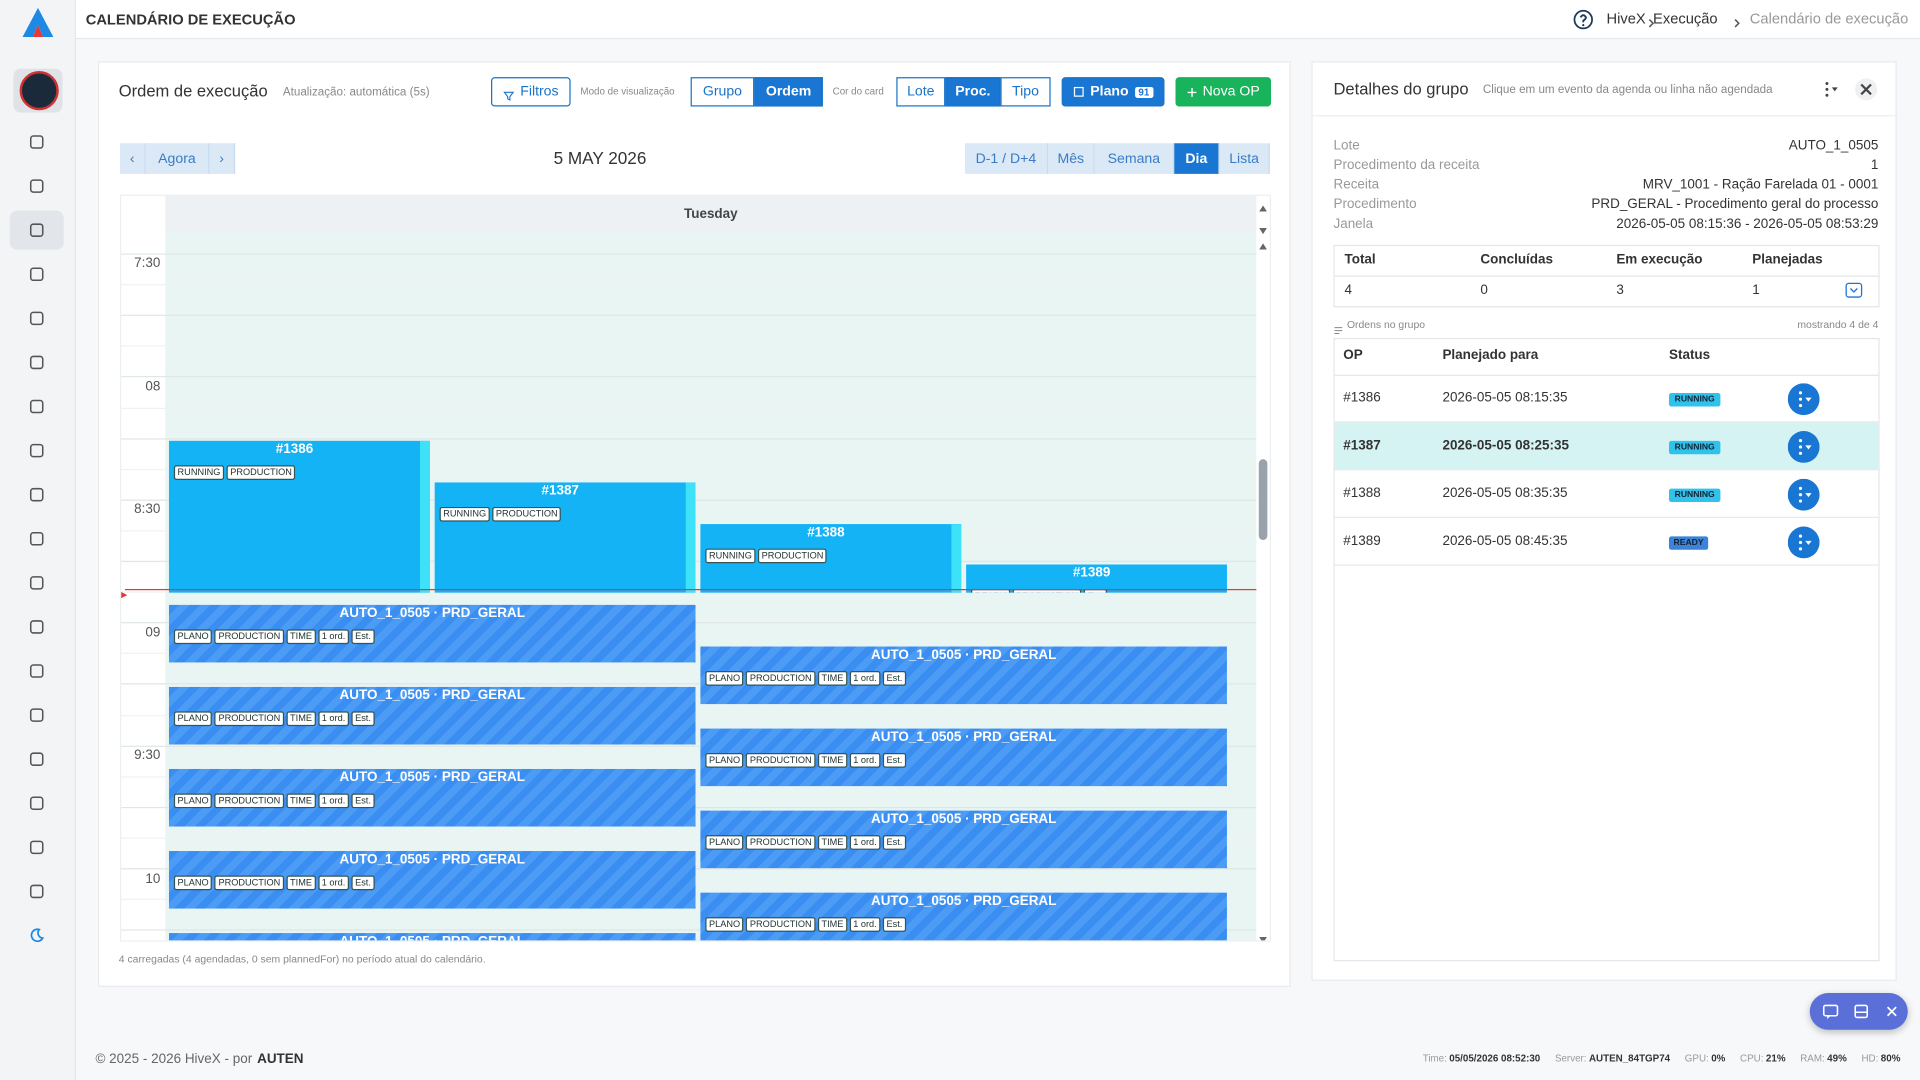 This screenshot has width=1920, height=1080. What do you see at coordinates (1688, 543) in the screenshot?
I see `order-status: READY` at bounding box center [1688, 543].